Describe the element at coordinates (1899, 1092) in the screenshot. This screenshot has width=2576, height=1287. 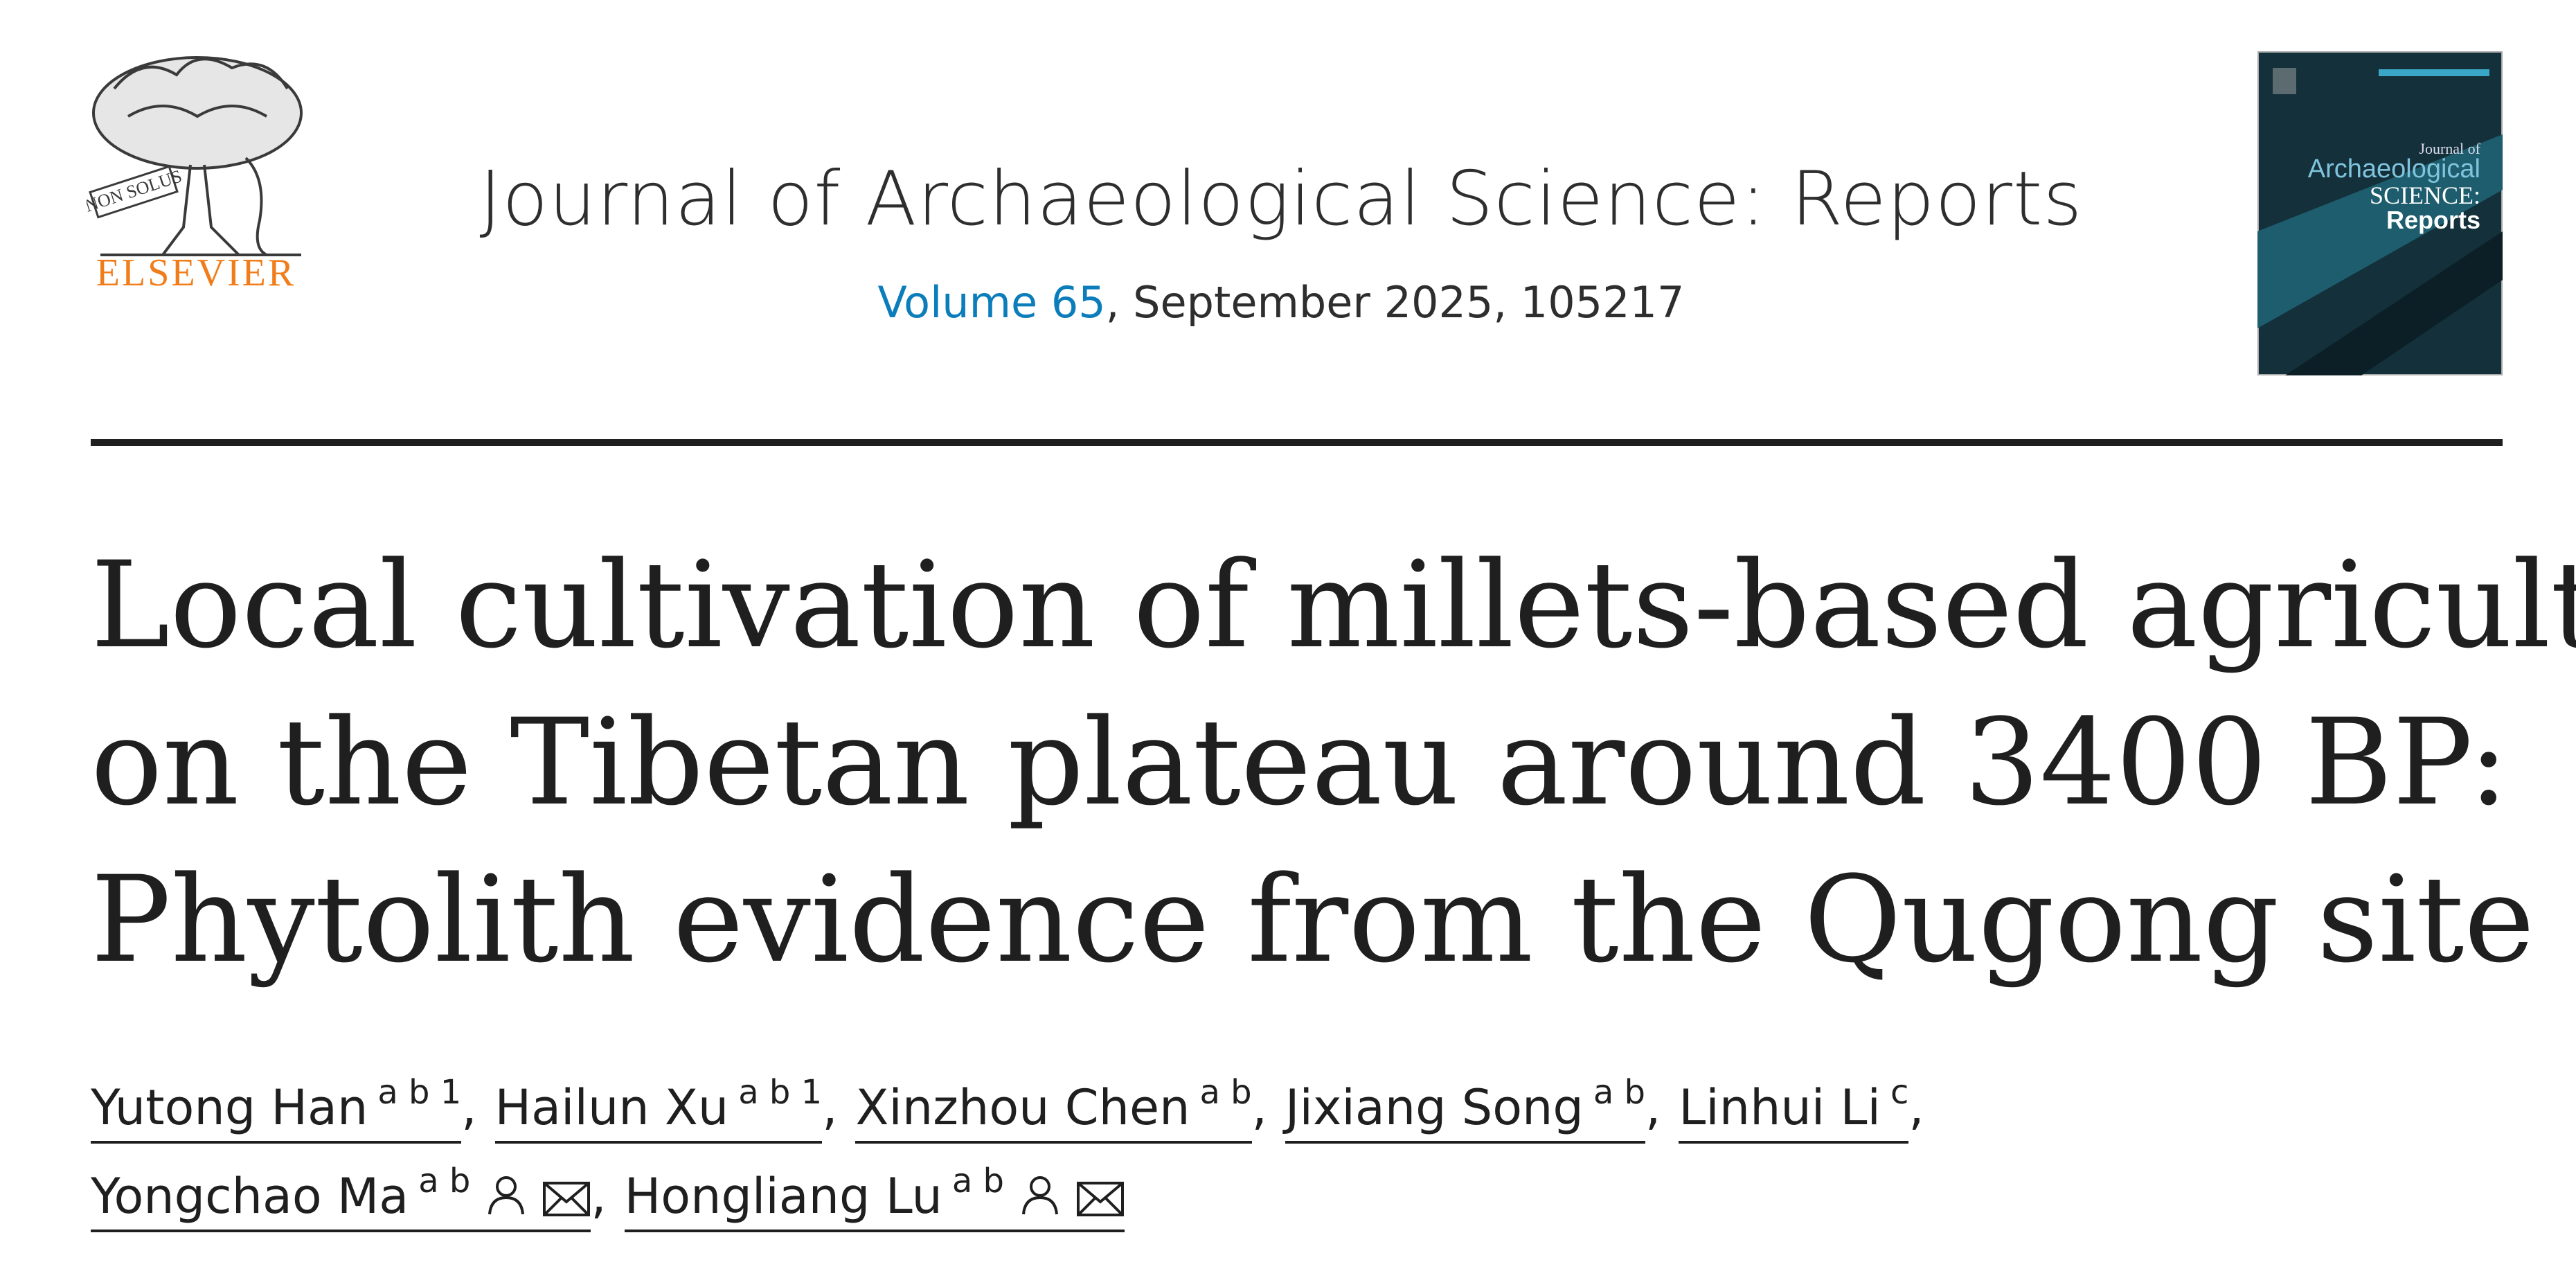
I see `affiliation: c` at that location.